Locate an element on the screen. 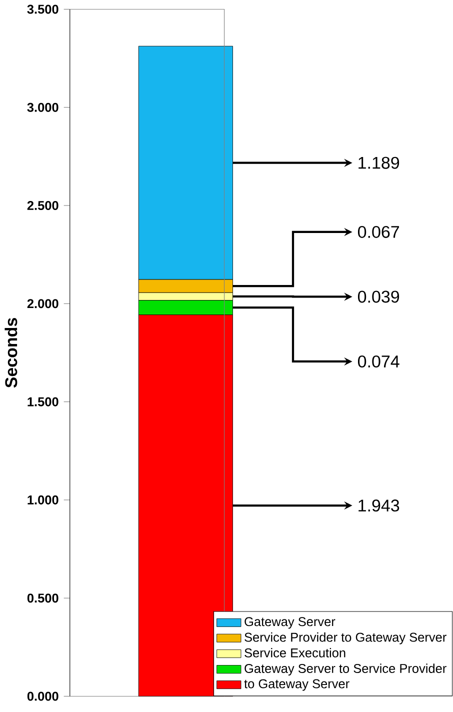 This screenshot has width=453, height=712. data-label: 1.189 is located at coordinates (379, 162).